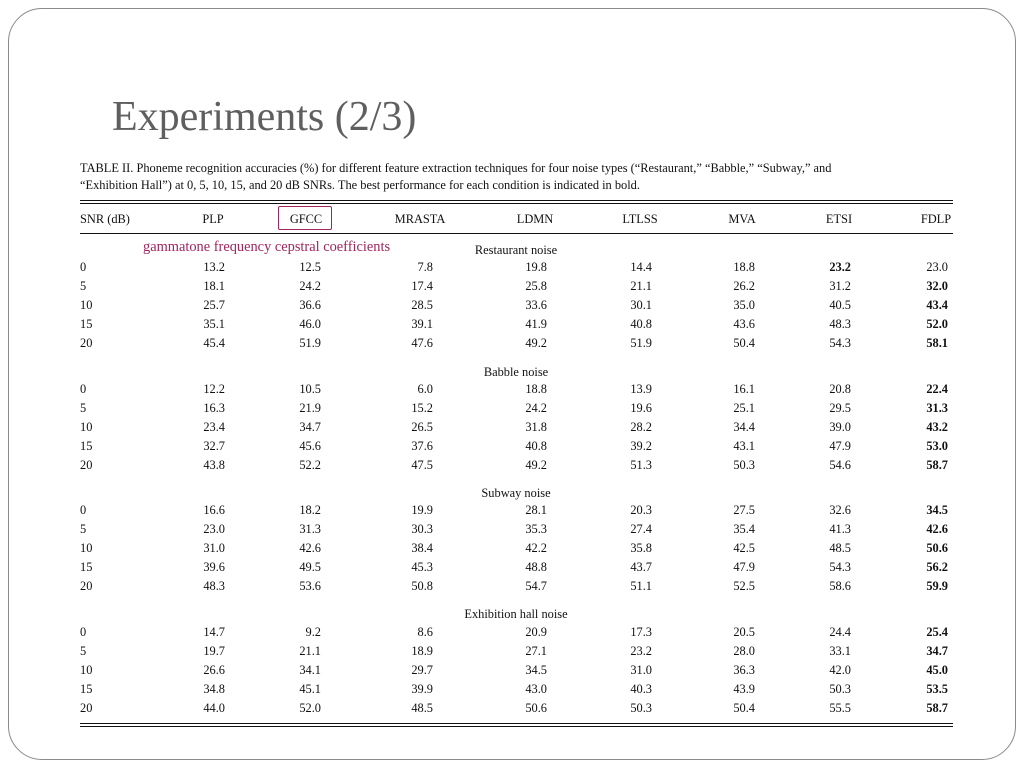 The height and width of the screenshot is (768, 1024). I want to click on column-header: SNR (dB), so click(105, 219).